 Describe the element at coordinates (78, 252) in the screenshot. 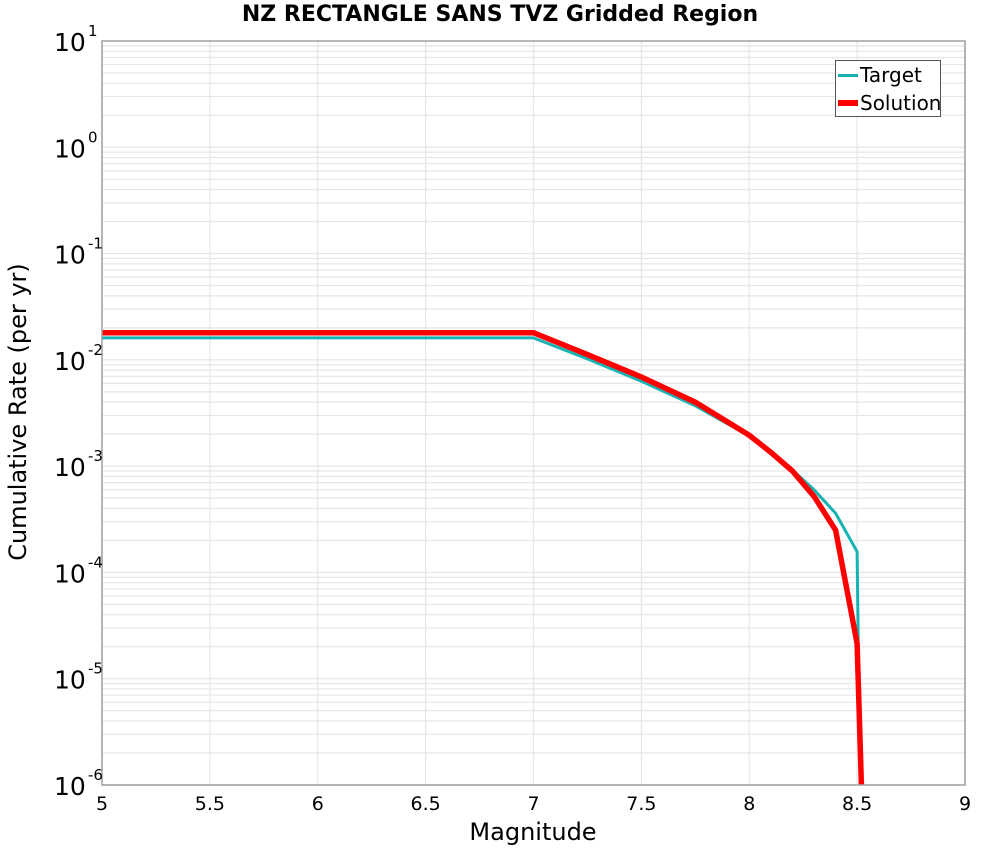

I see `y-tick-label: 10 -1` at that location.